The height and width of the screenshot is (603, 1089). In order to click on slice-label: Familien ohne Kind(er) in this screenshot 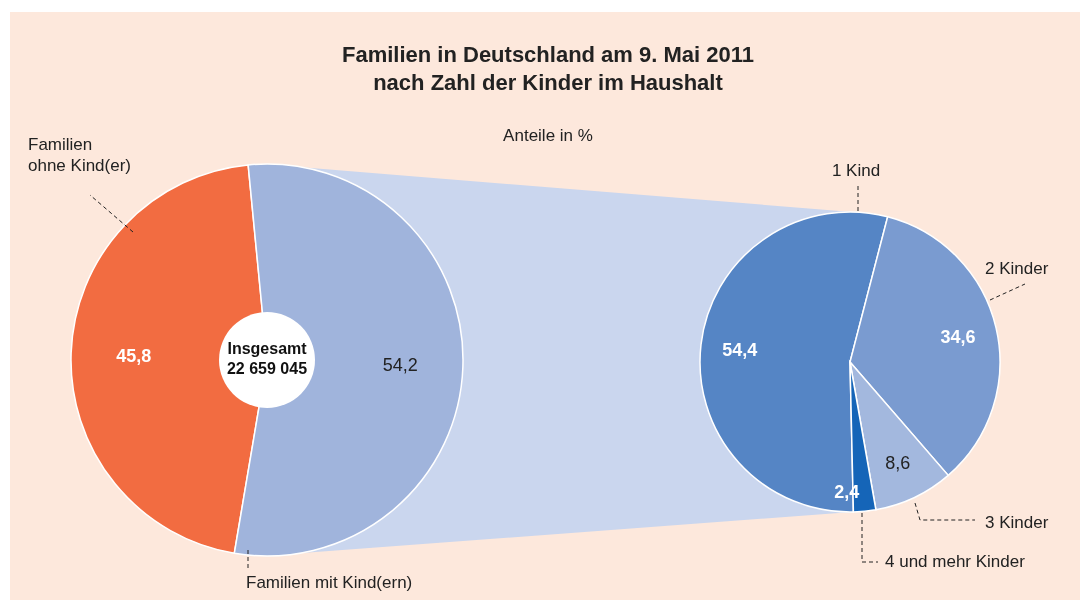, I will do `click(80, 155)`.